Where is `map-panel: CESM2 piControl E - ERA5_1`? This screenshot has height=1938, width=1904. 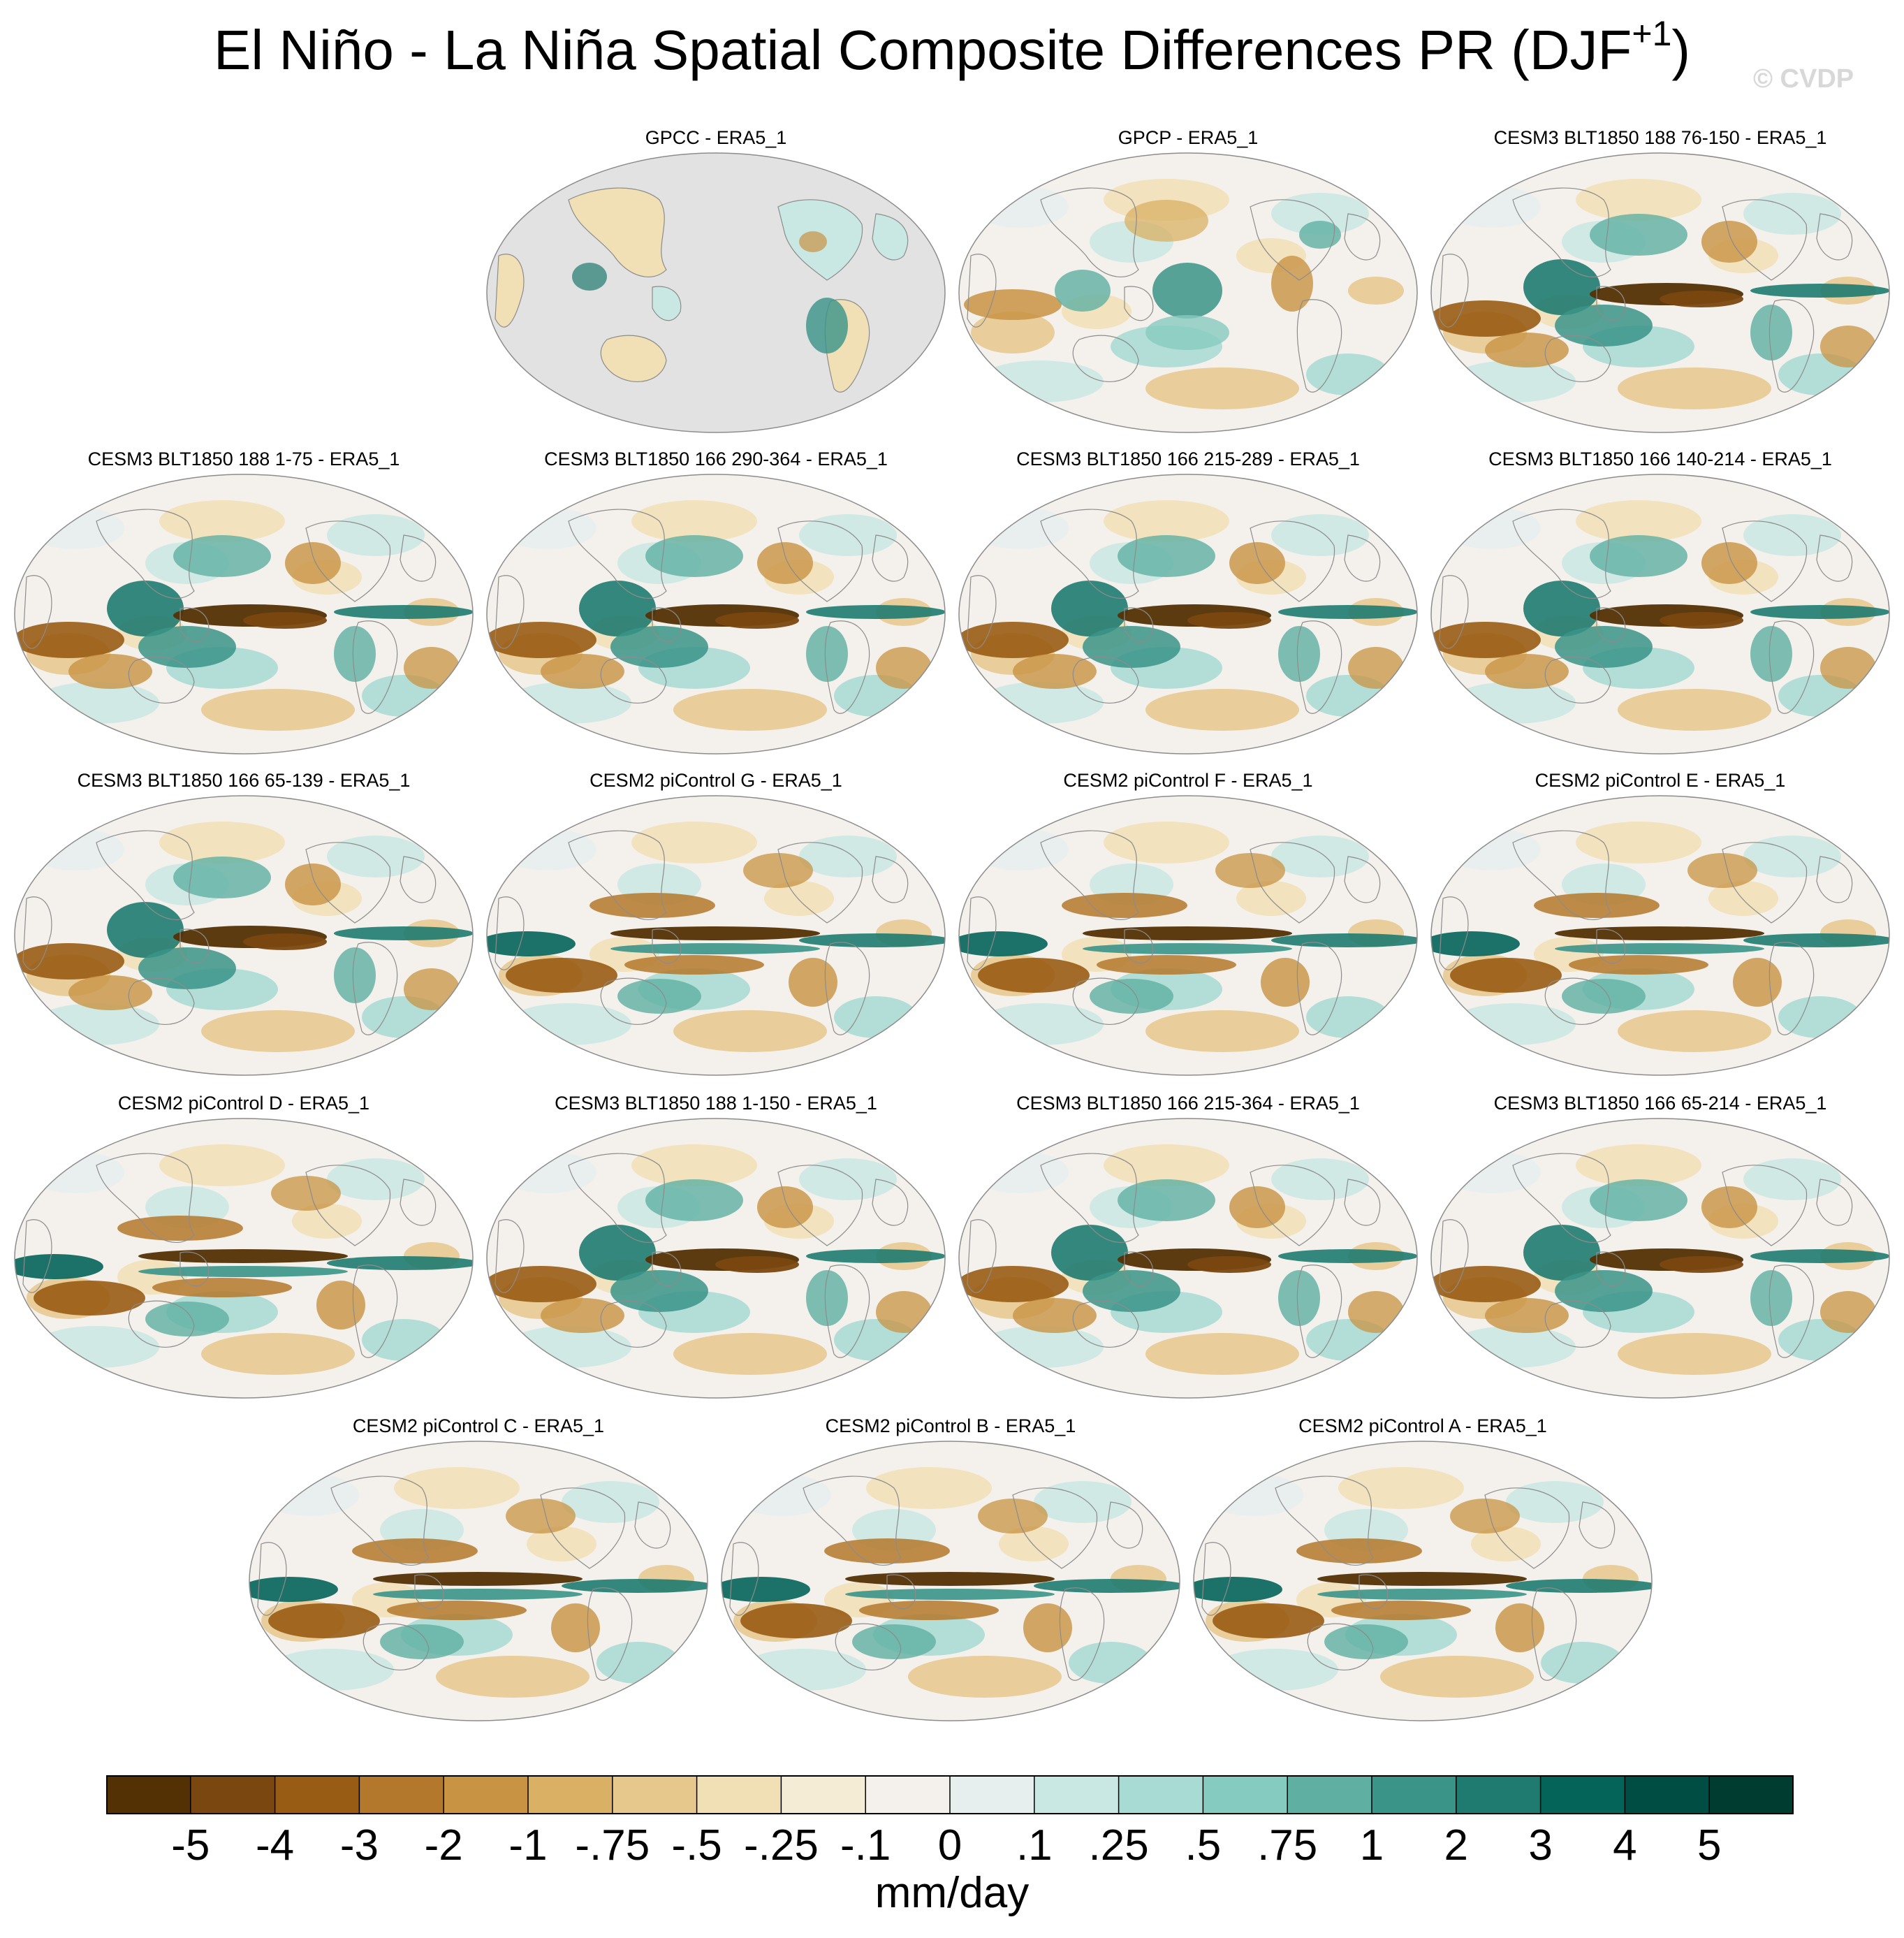 map-panel: CESM2 piControl E - ERA5_1 is located at coordinates (1660, 922).